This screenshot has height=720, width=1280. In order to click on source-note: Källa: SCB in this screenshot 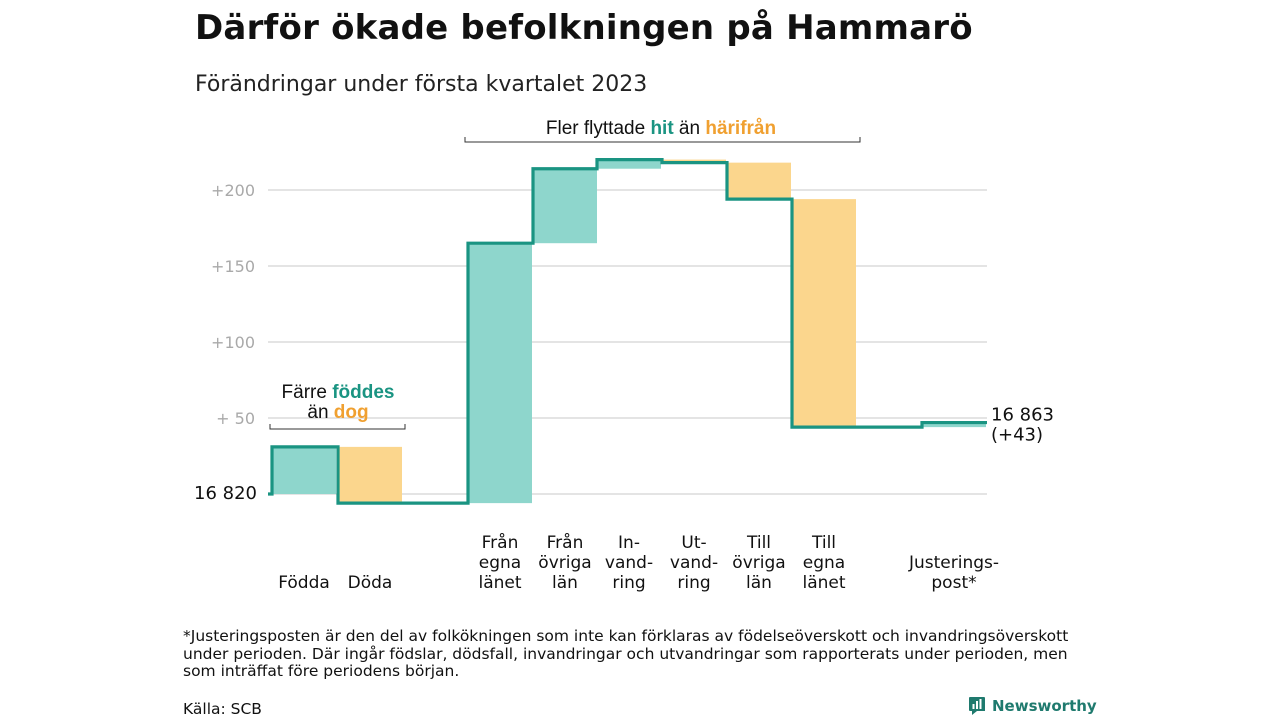, I will do `click(222, 709)`.